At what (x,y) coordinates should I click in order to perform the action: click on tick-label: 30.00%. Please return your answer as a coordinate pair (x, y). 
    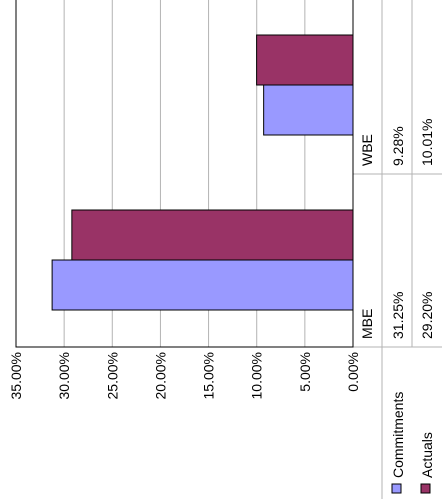
    Looking at the image, I should click on (64, 375).